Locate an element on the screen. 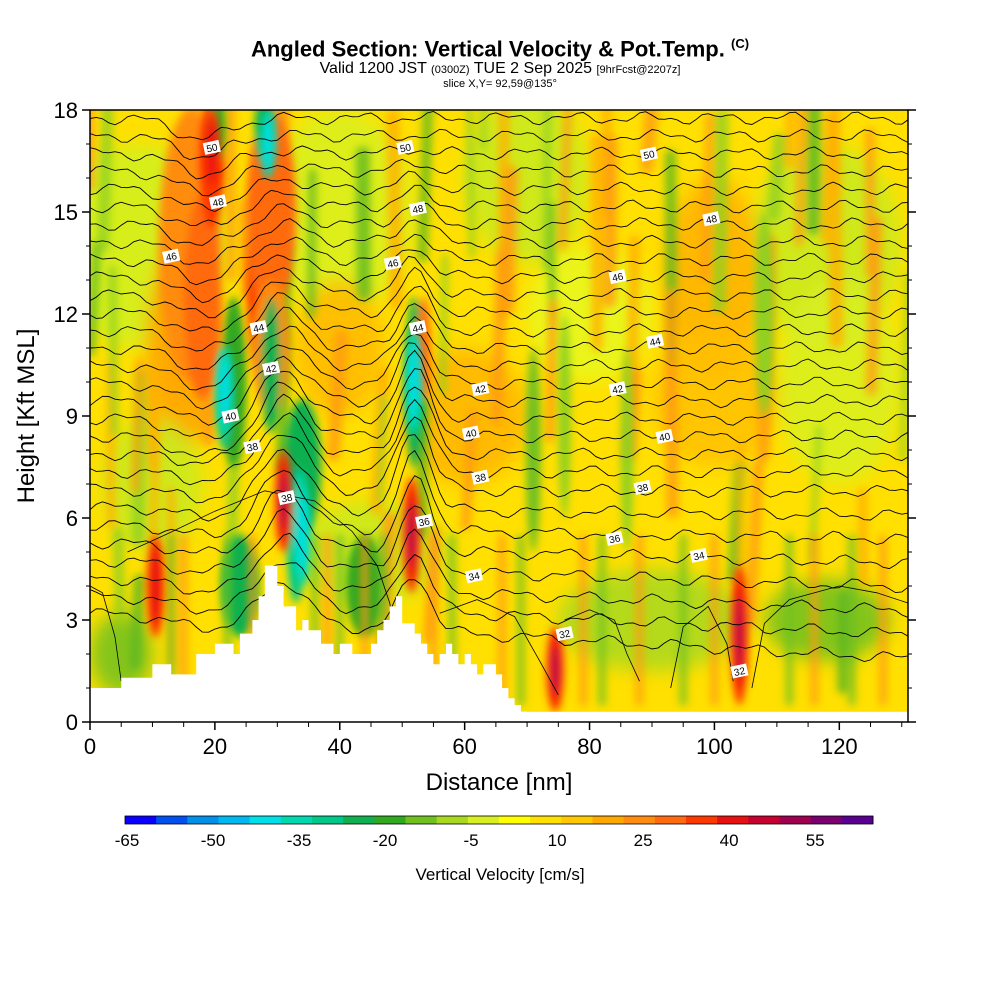  y-tick-label: 9 is located at coordinates (72, 416).